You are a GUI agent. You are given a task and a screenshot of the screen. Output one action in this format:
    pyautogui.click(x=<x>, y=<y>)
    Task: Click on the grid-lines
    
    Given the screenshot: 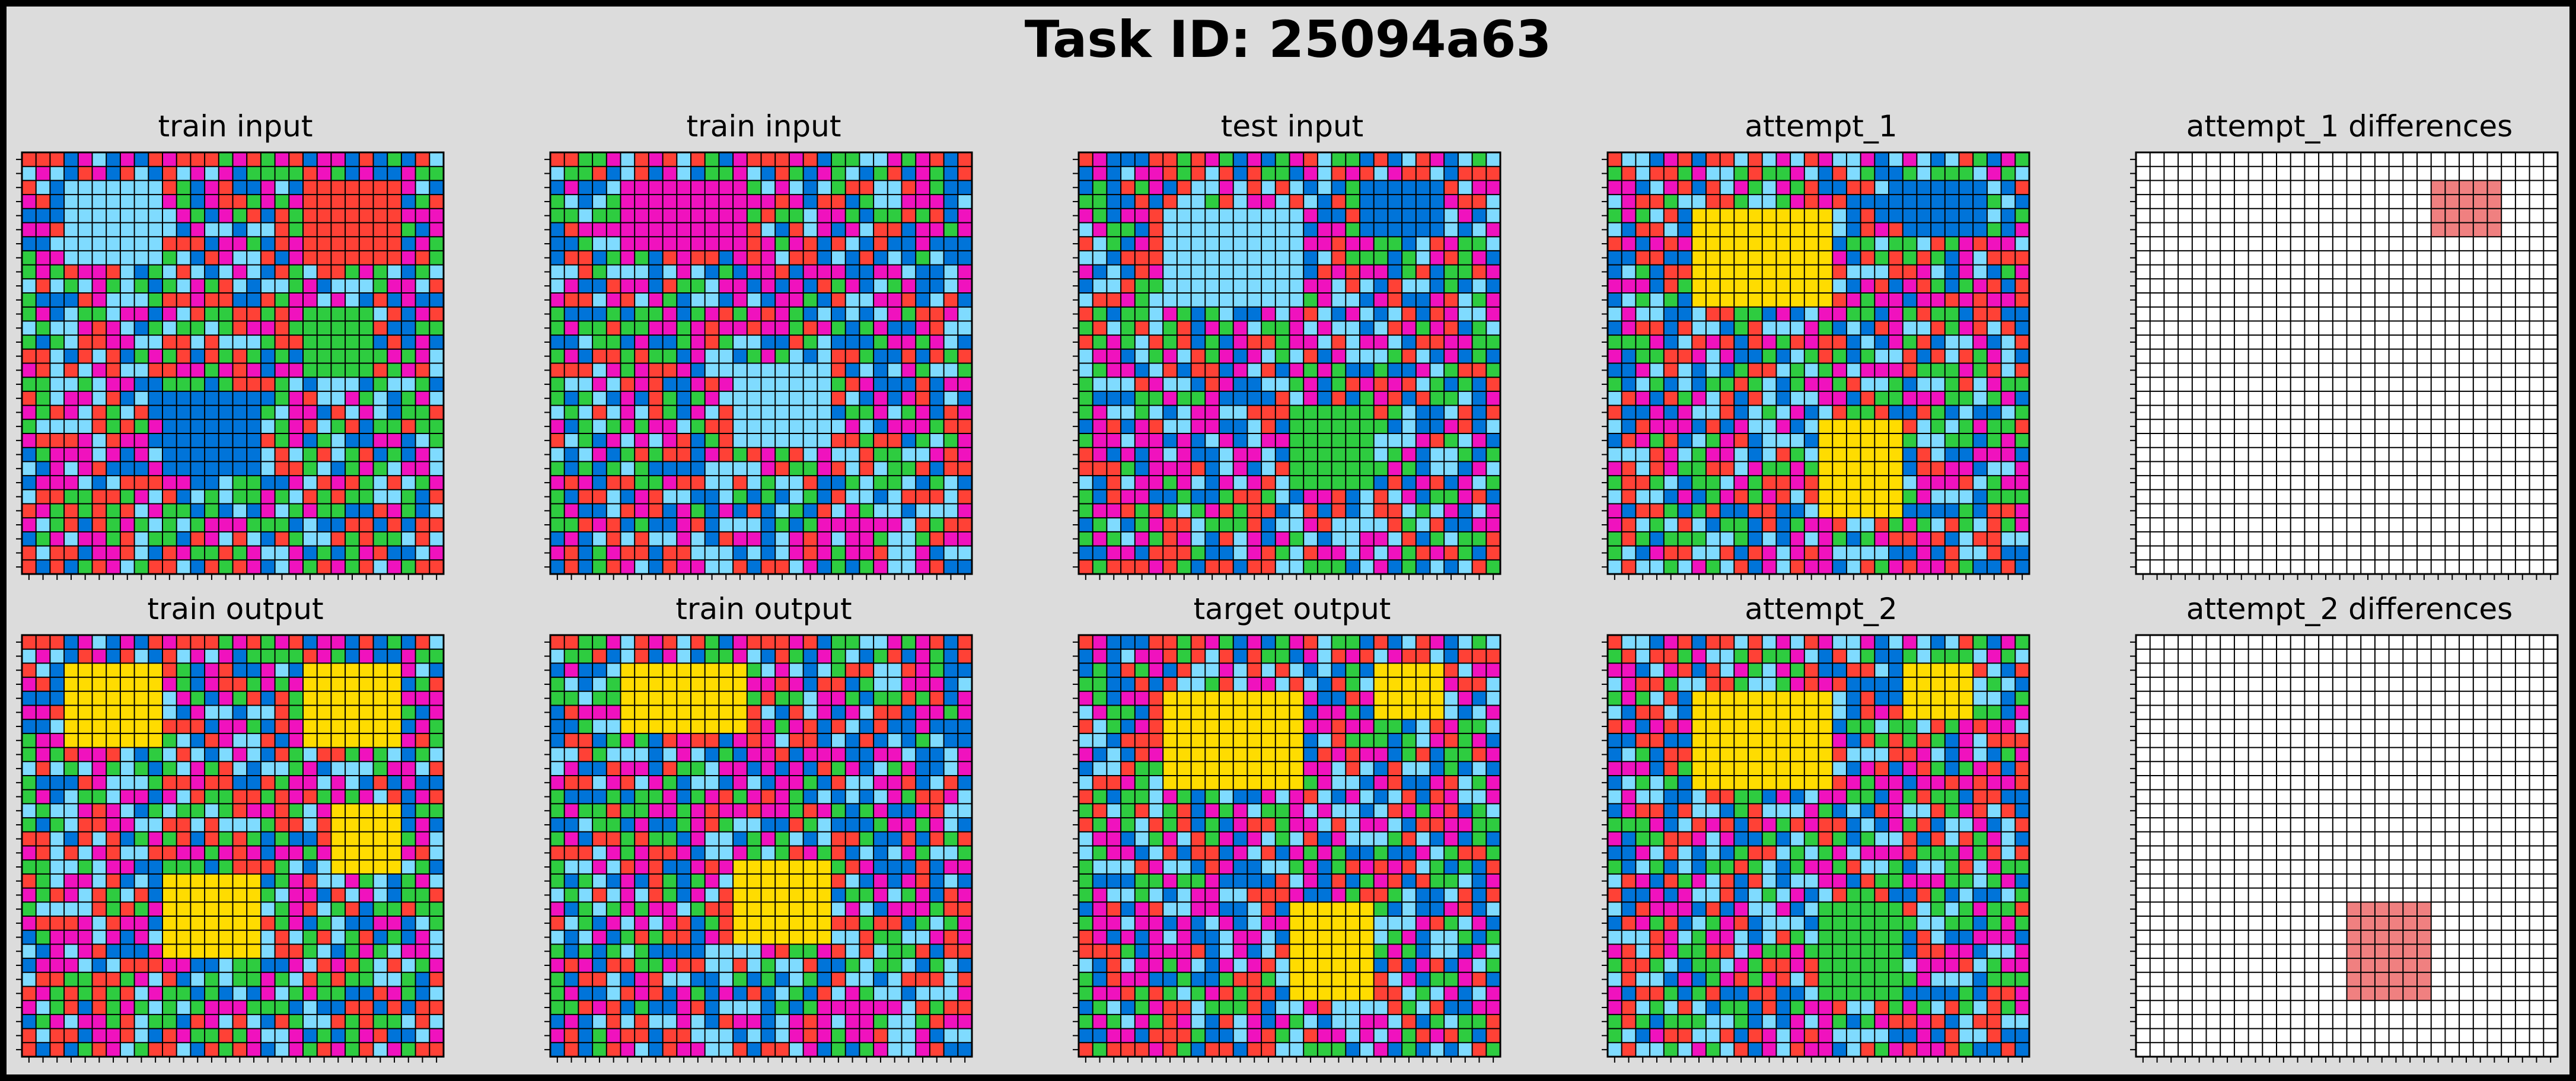 What is the action you would take?
    pyautogui.click(x=232, y=363)
    